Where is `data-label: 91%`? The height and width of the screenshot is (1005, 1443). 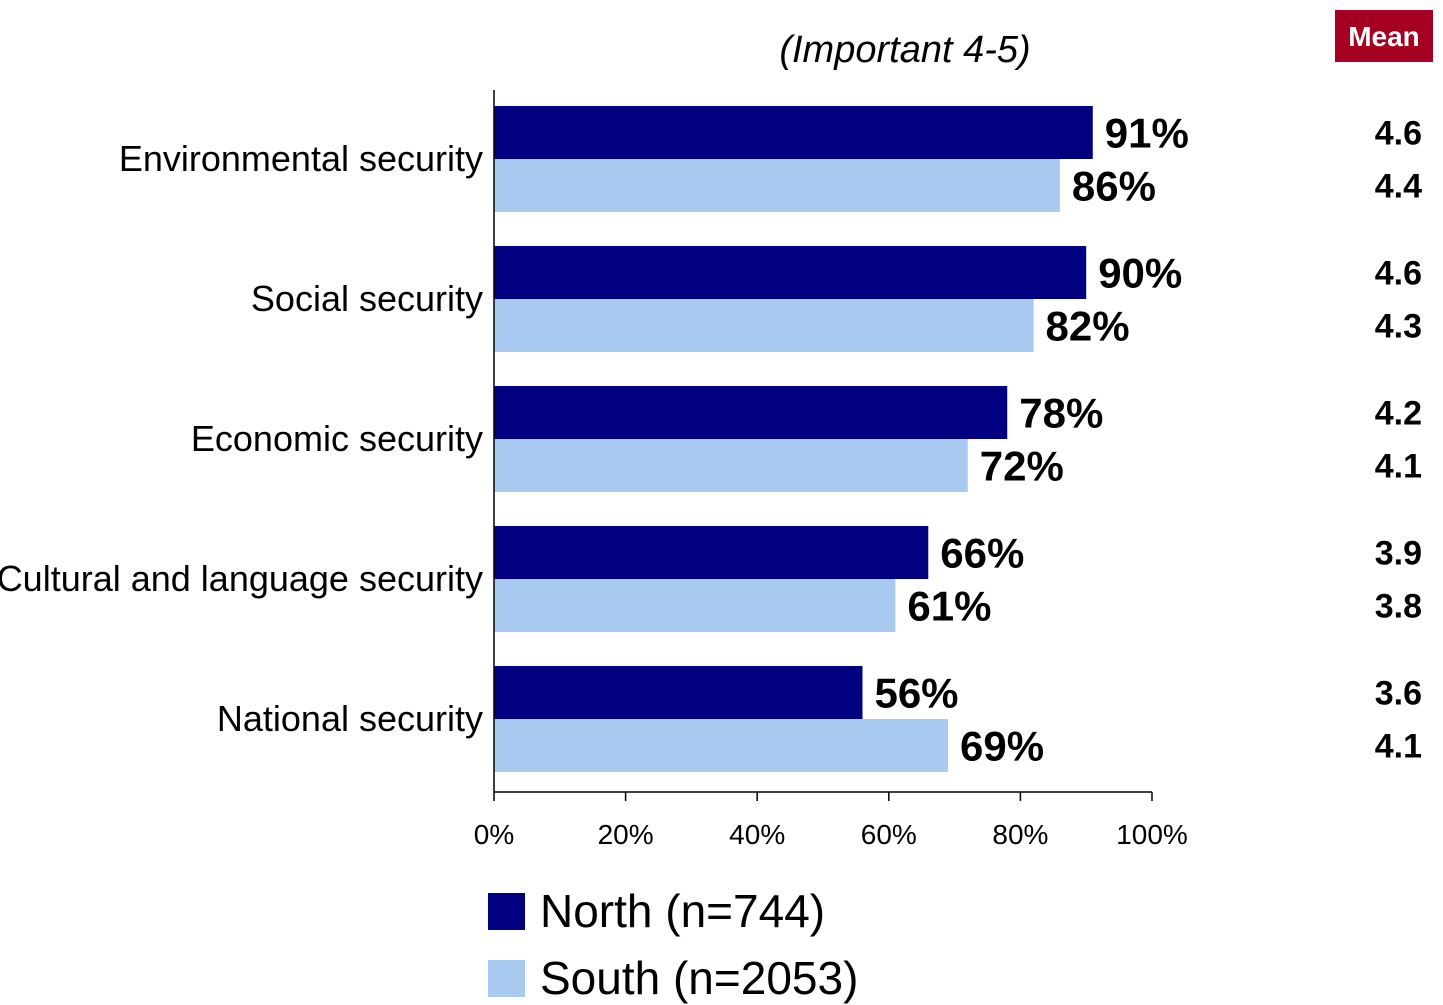 data-label: 91% is located at coordinates (1147, 133).